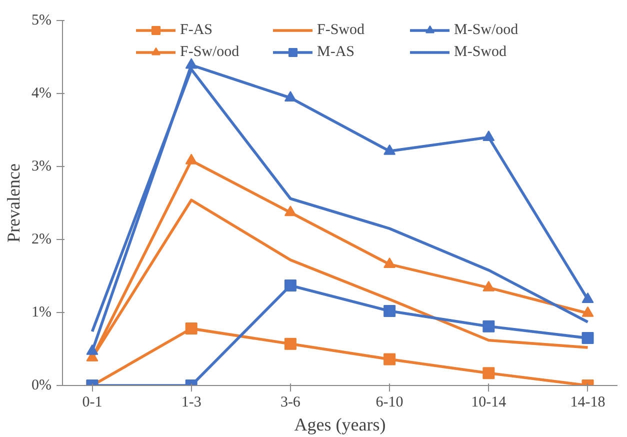  Describe the element at coordinates (481, 52) in the screenshot. I see `legend-label: M-Swod` at that location.